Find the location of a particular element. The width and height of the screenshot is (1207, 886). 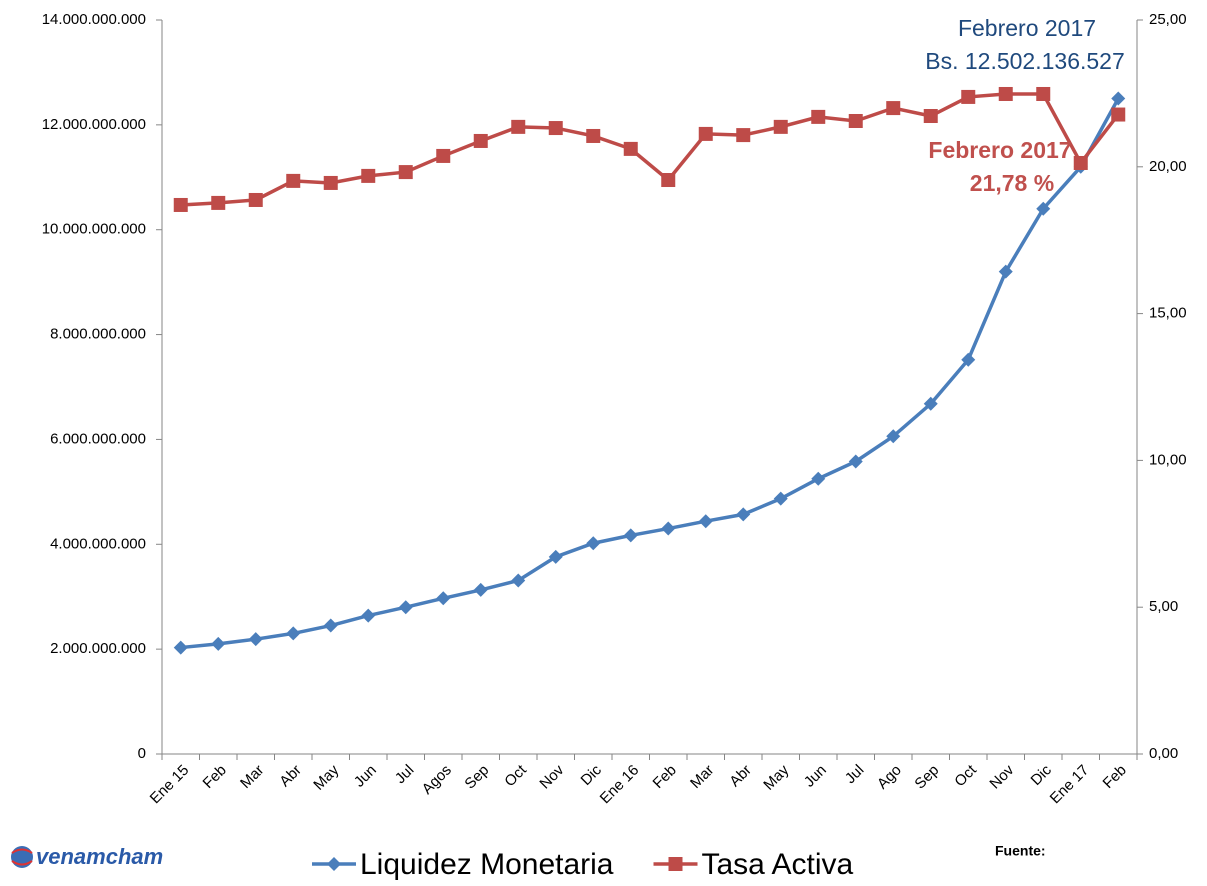

y2-tick-label: 0,00 is located at coordinates (1163, 753).